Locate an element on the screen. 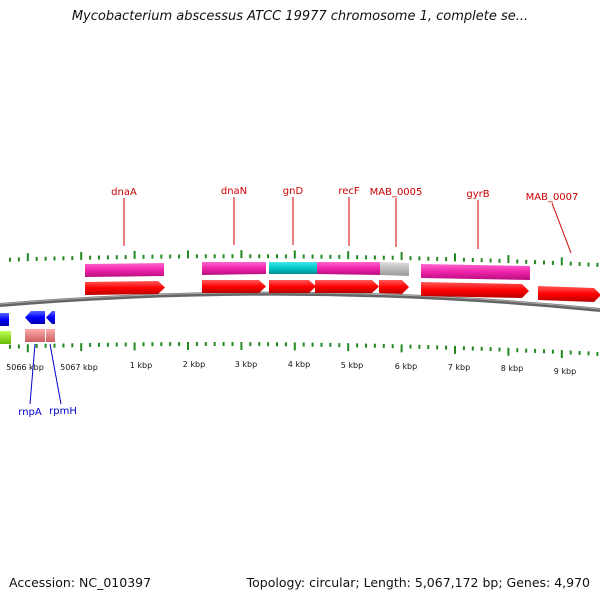  bottom-label-leaders is located at coordinates (45, 374).